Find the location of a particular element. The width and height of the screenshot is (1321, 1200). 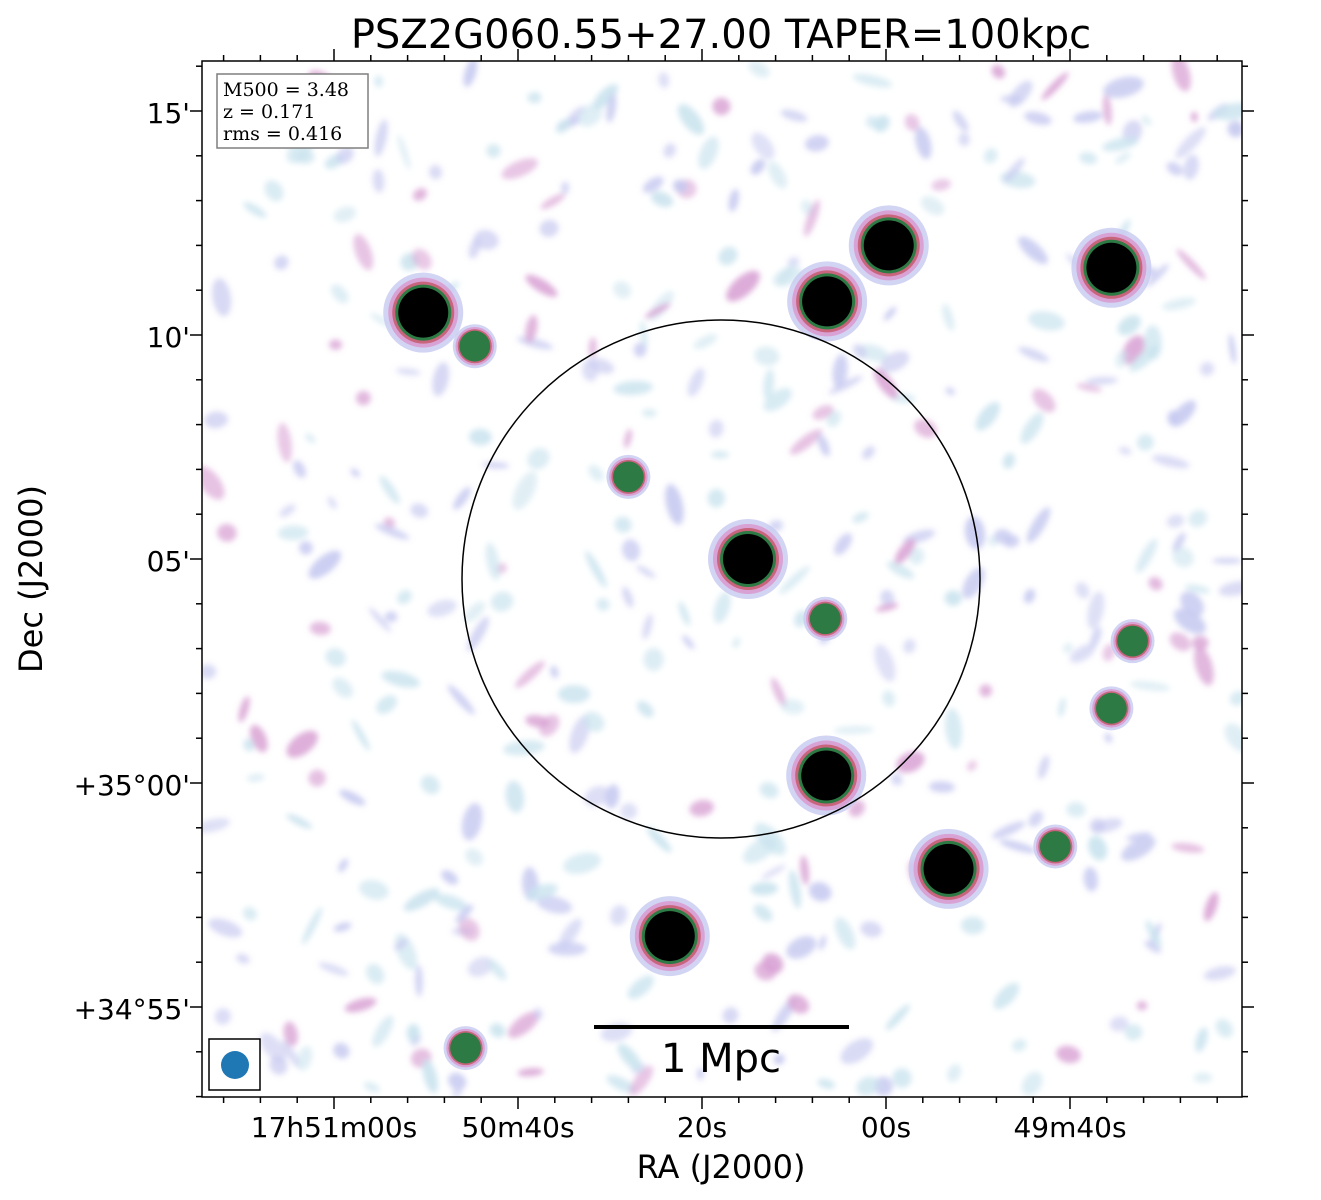

y-tick-label-1: 15' is located at coordinates (168, 113).